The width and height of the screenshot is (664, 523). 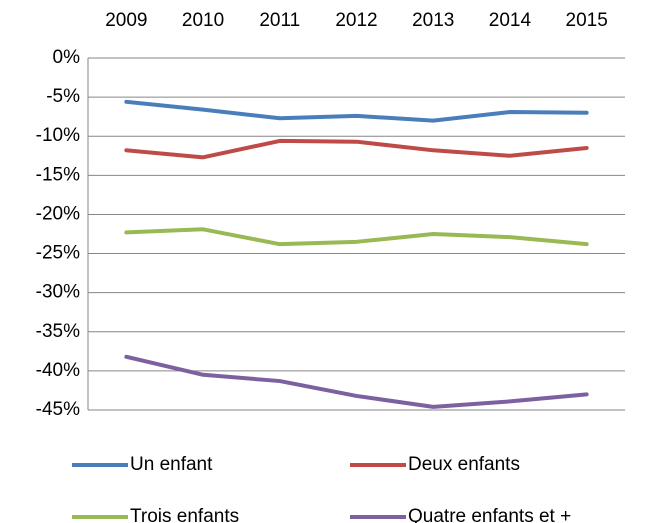 I want to click on y-tick-label: -10%, so click(x=58, y=135).